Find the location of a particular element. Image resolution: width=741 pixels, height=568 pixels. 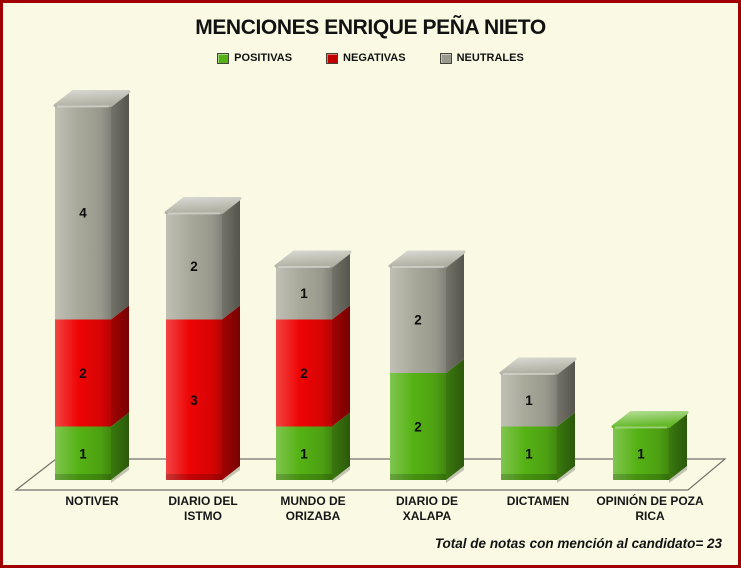

bar-DIARIO-DE-XALAPA: 22 is located at coordinates (427, 366).